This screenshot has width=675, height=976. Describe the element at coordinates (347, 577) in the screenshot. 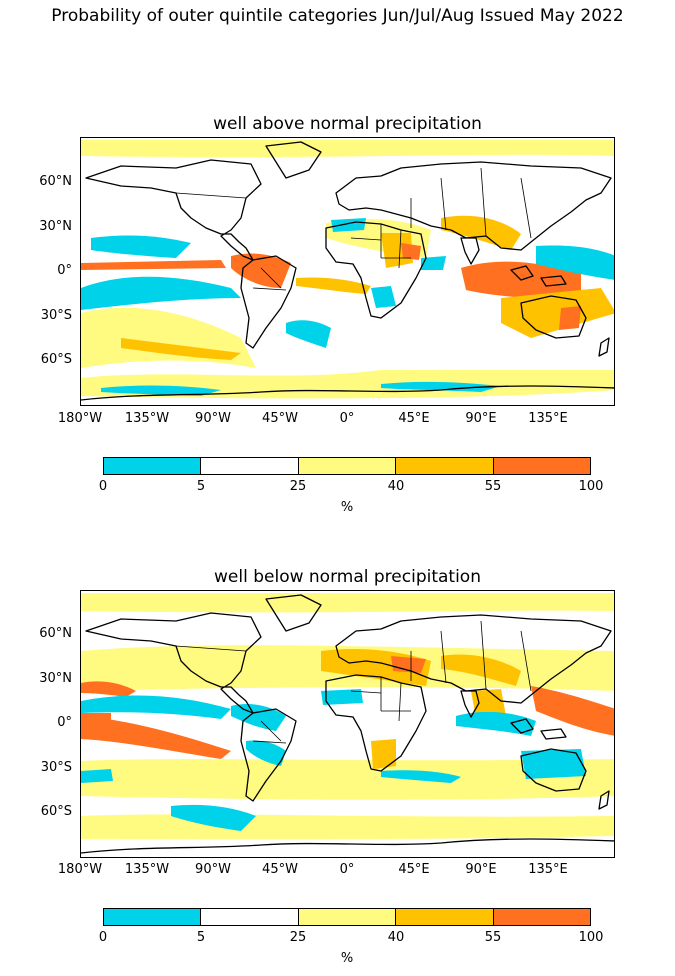

I see `panel-title-below: well below normal precipitation` at that location.